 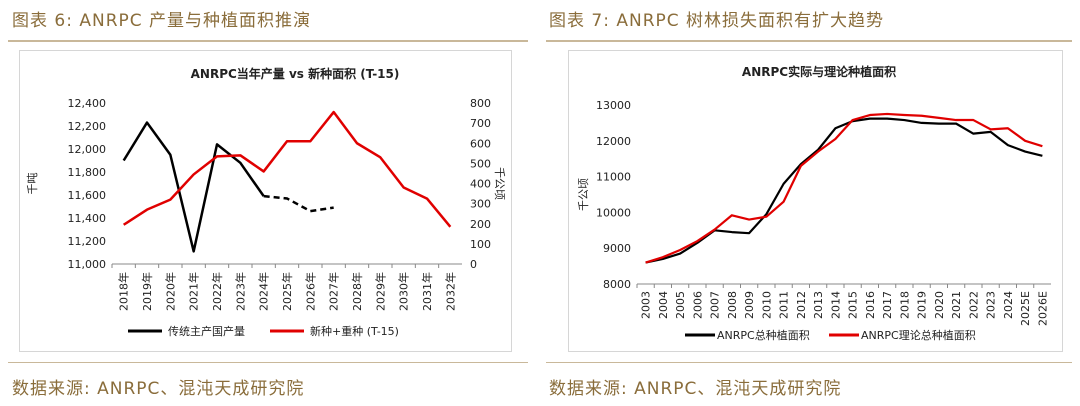 I want to click on y-tick-label: 12,400, so click(x=87, y=103).